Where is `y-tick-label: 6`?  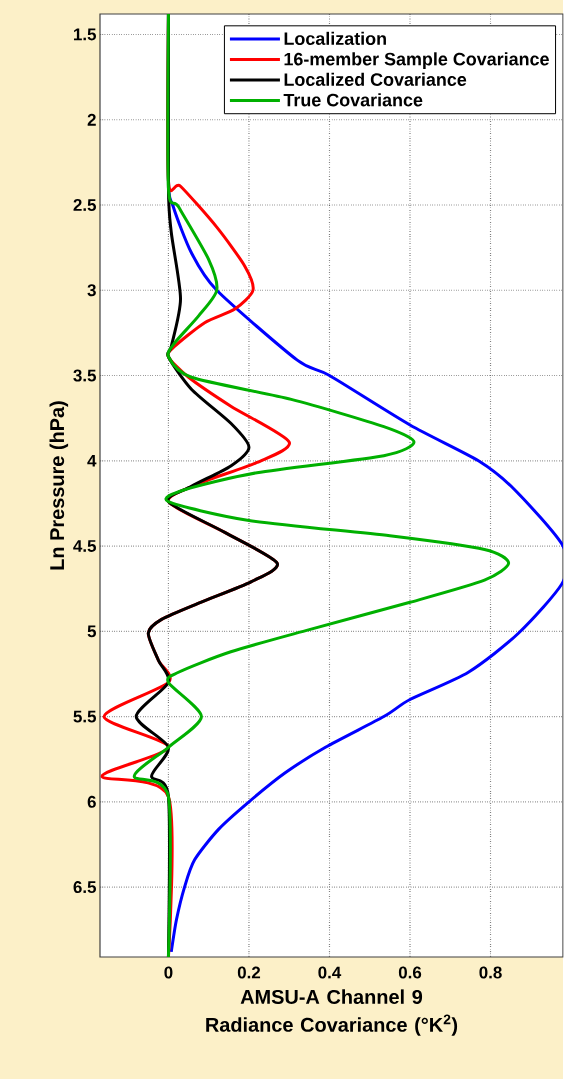 y-tick-label: 6 is located at coordinates (92, 801).